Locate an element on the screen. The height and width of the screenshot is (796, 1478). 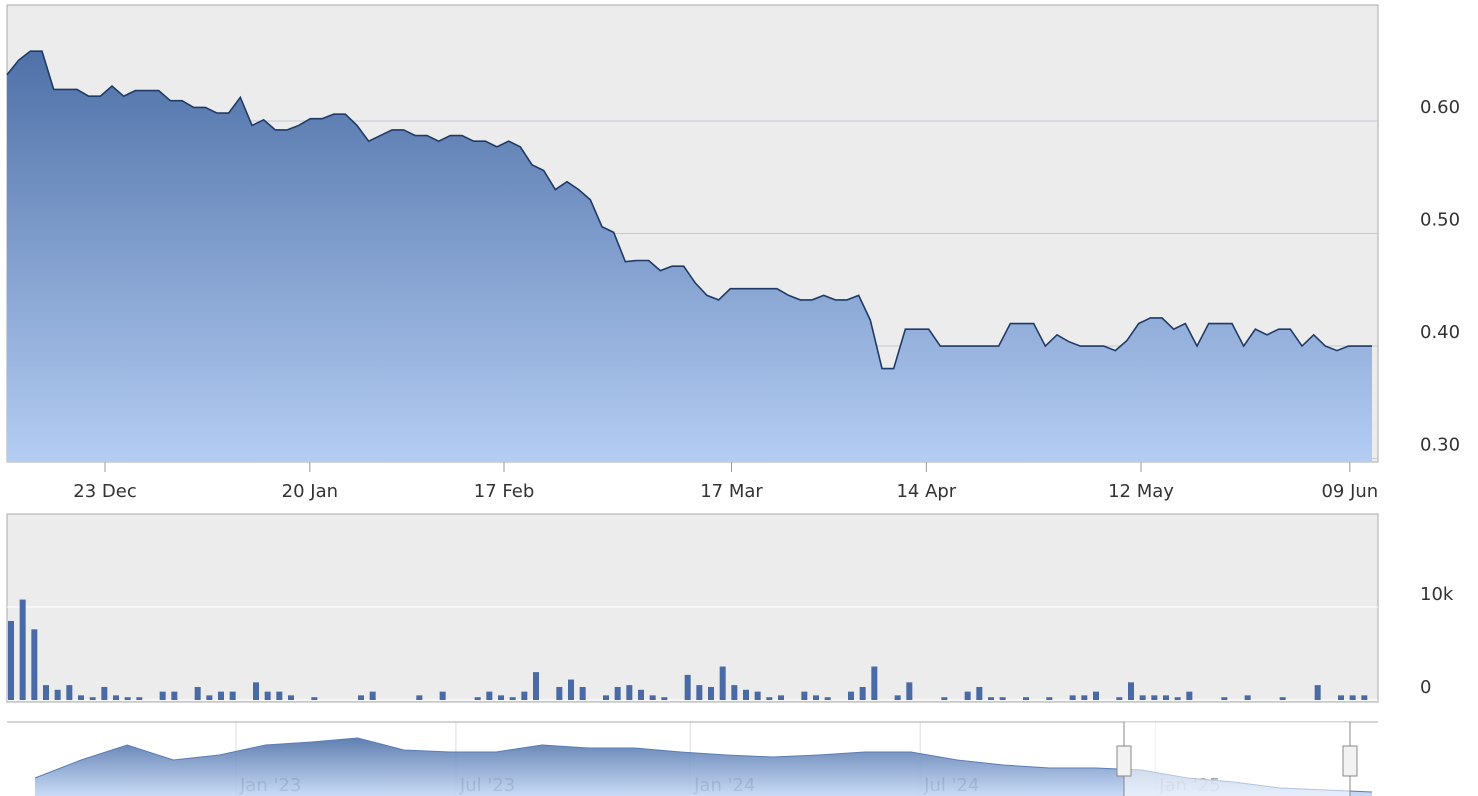
x-tick-label: 17 Mar is located at coordinates (731, 491).